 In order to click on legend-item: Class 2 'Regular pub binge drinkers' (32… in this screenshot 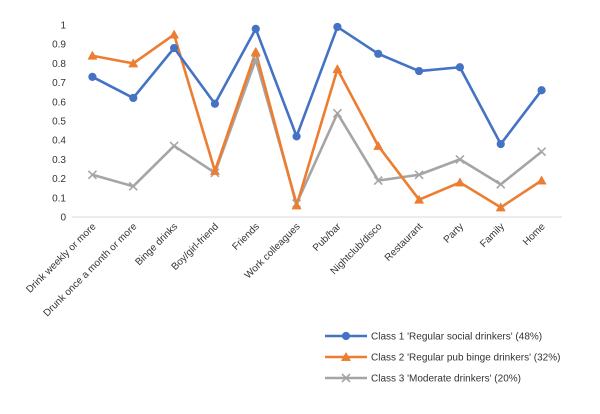, I will do `click(442, 357)`.